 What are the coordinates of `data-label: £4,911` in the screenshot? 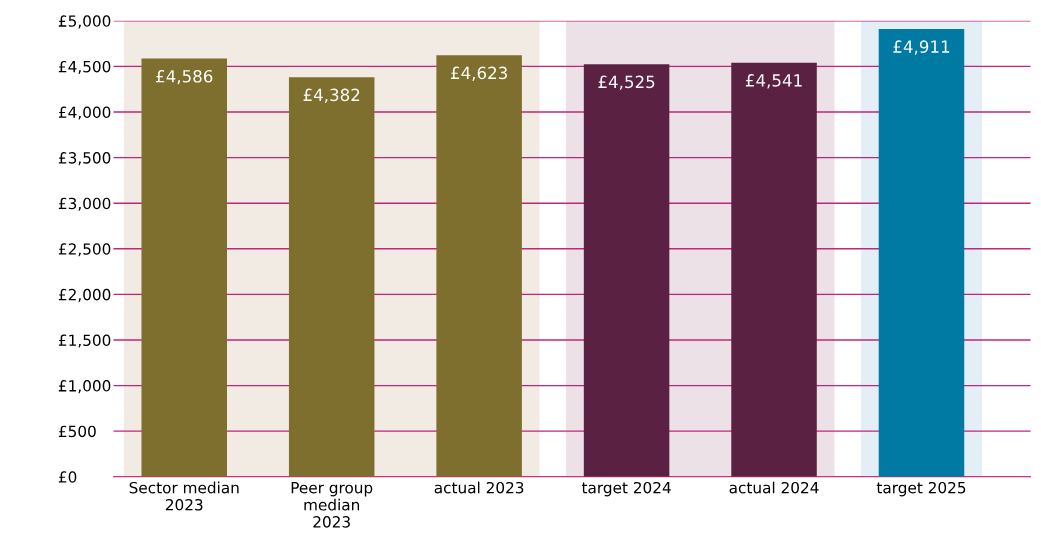 It's located at (921, 47).